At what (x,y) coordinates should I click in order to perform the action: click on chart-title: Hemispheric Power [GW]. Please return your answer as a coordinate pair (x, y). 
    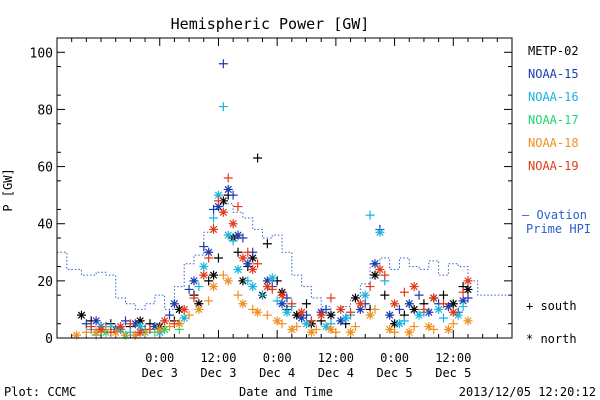
    Looking at the image, I should click on (270, 24).